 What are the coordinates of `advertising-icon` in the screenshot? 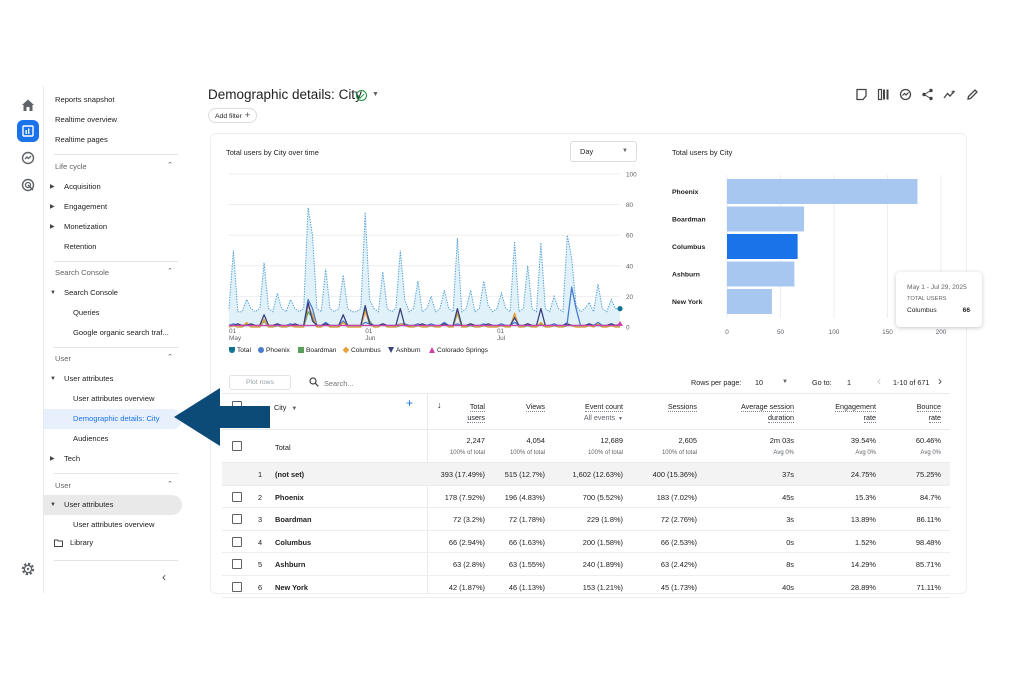 It's located at (28, 185).